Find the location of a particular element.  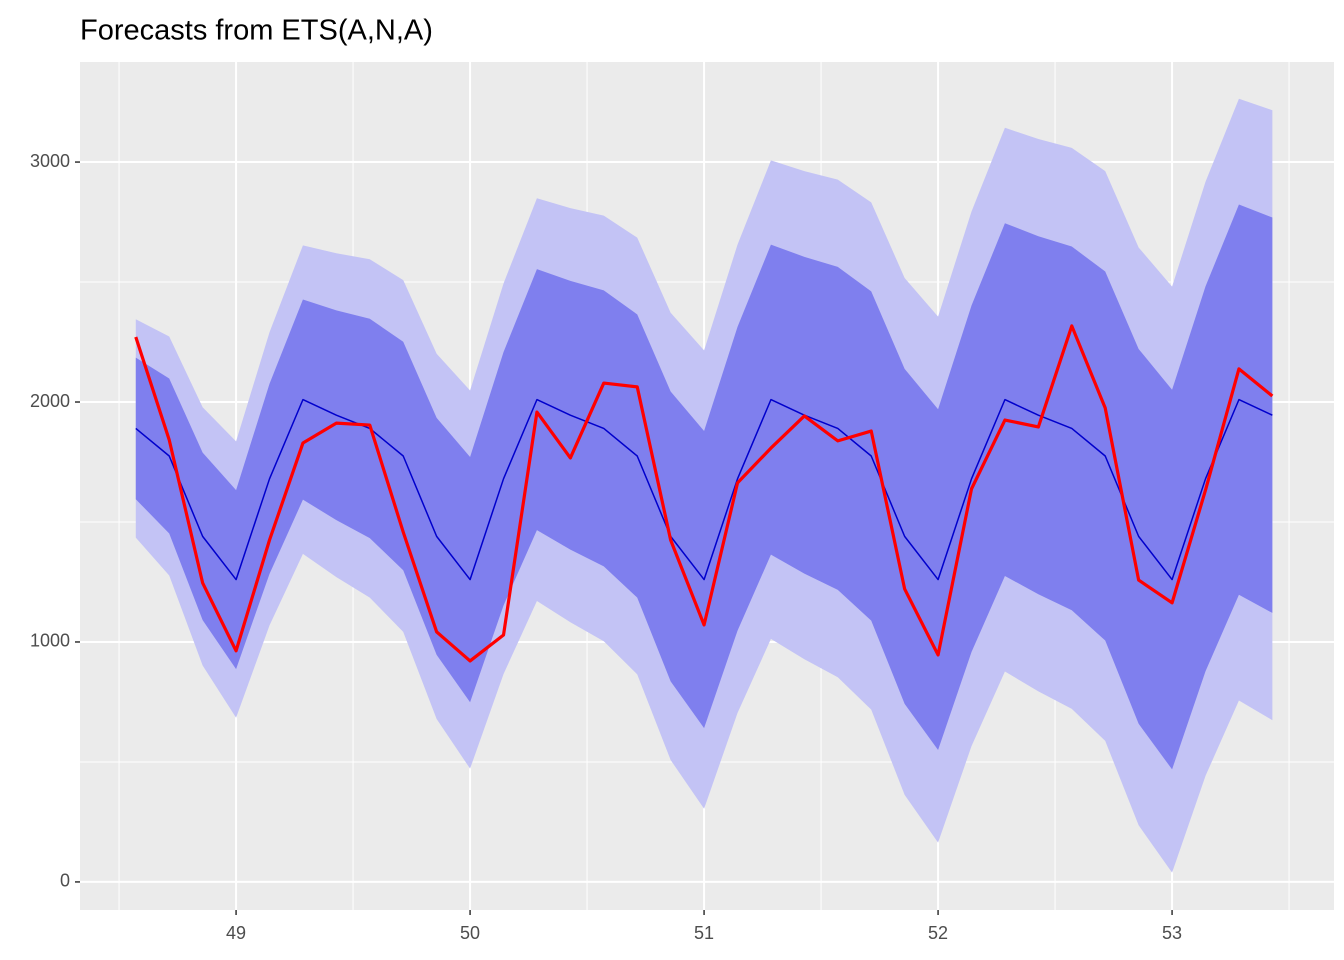

y-tick-label: 2000 is located at coordinates (50, 401).